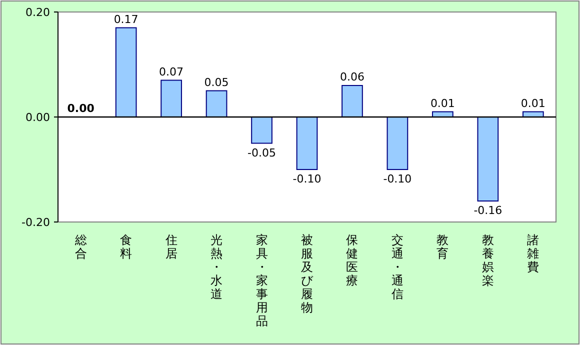  What do you see at coordinates (216, 82) in the screenshot?
I see `data-label: 0.05` at bounding box center [216, 82].